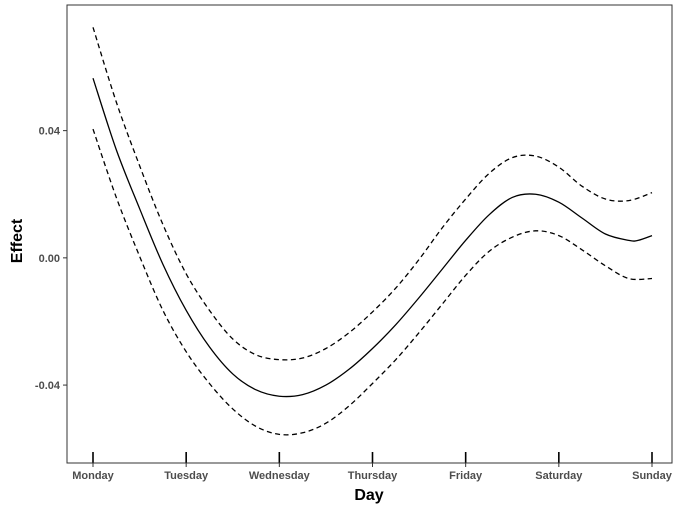 The image size is (677, 506). Describe the element at coordinates (93, 476) in the screenshot. I see `x-tick-label: Monday` at that location.